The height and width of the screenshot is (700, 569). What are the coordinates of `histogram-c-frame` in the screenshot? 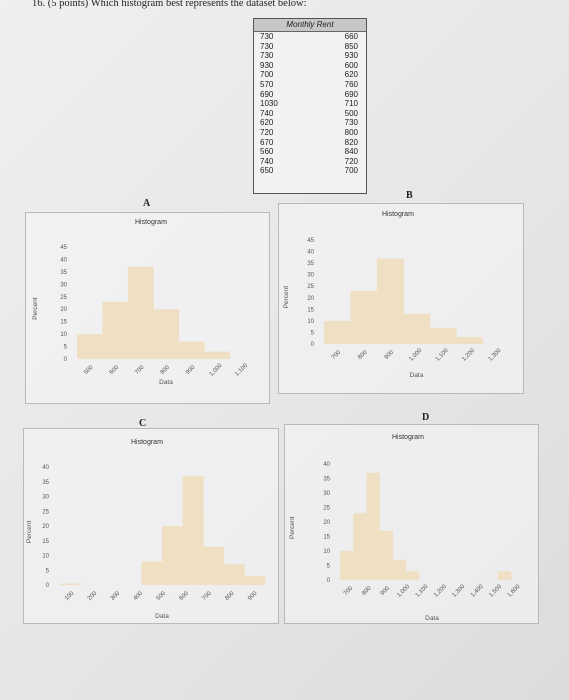 It's located at (151, 526).